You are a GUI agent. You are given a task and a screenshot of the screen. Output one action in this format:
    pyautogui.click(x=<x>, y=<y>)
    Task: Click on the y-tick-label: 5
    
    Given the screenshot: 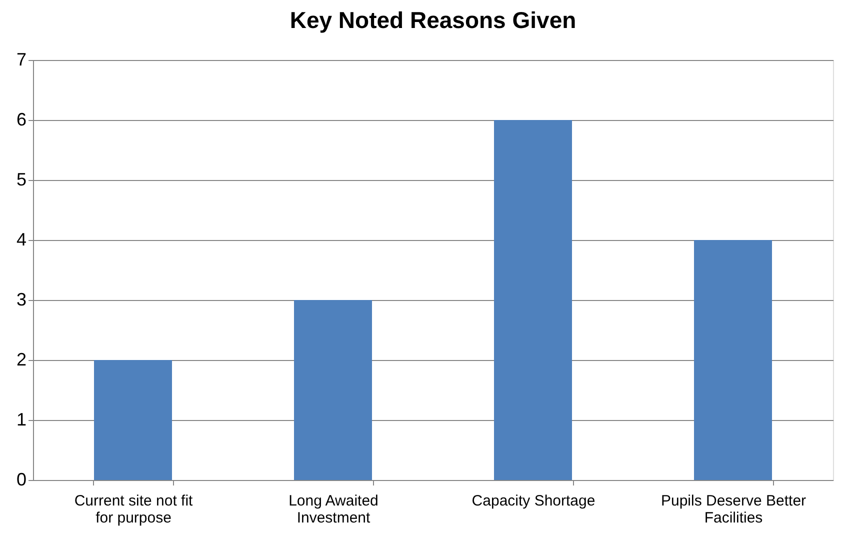 What is the action you would take?
    pyautogui.click(x=21, y=180)
    